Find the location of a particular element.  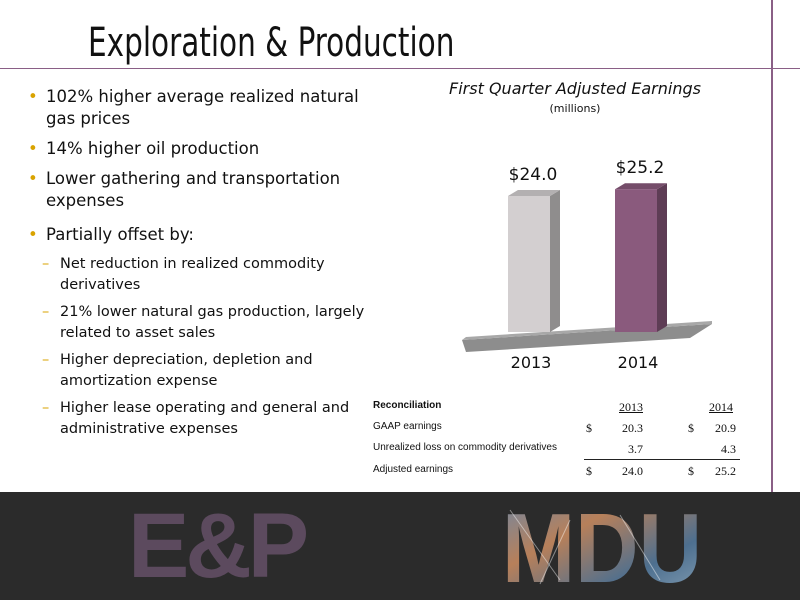

horizontal-rule is located at coordinates (400, 68).